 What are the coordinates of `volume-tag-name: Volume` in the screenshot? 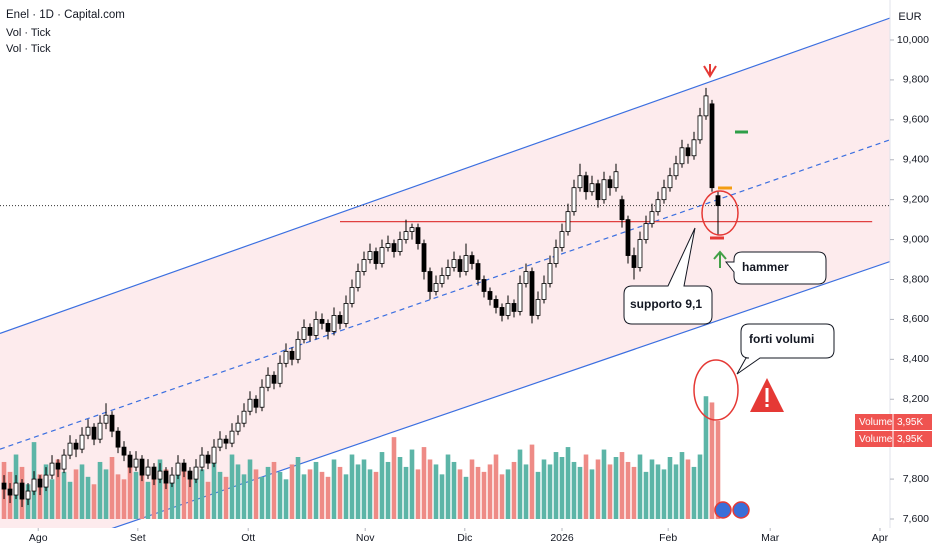 It's located at (876, 422).